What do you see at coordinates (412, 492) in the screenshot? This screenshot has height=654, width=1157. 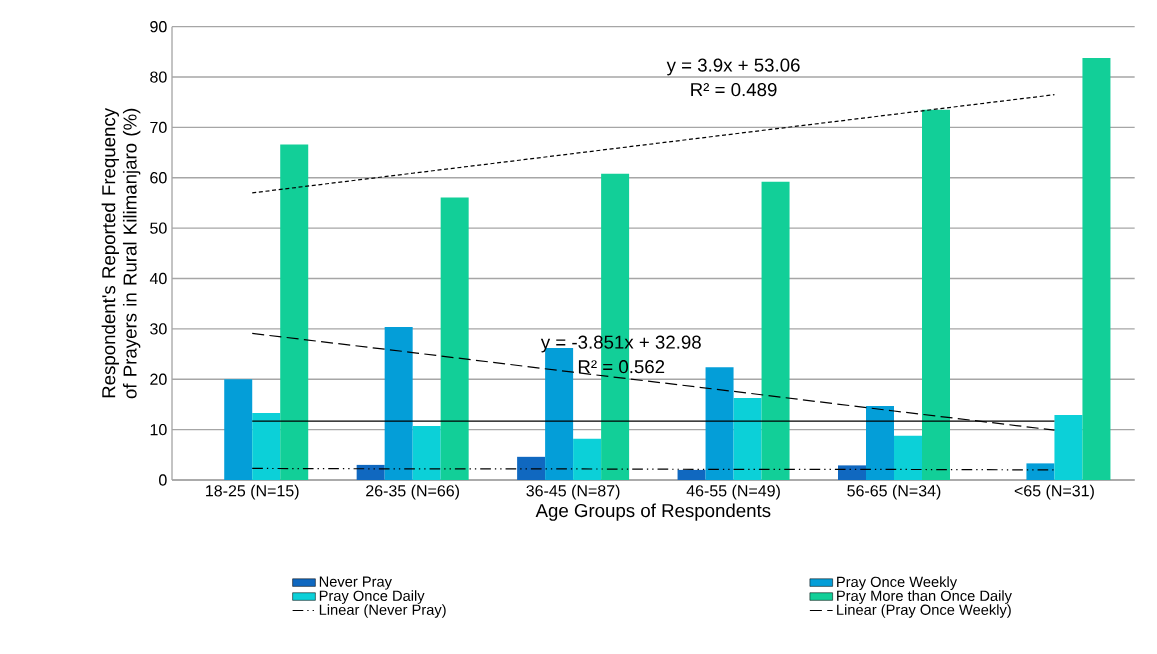 I see `x-tick-label: 26-35 (N=66)` at bounding box center [412, 492].